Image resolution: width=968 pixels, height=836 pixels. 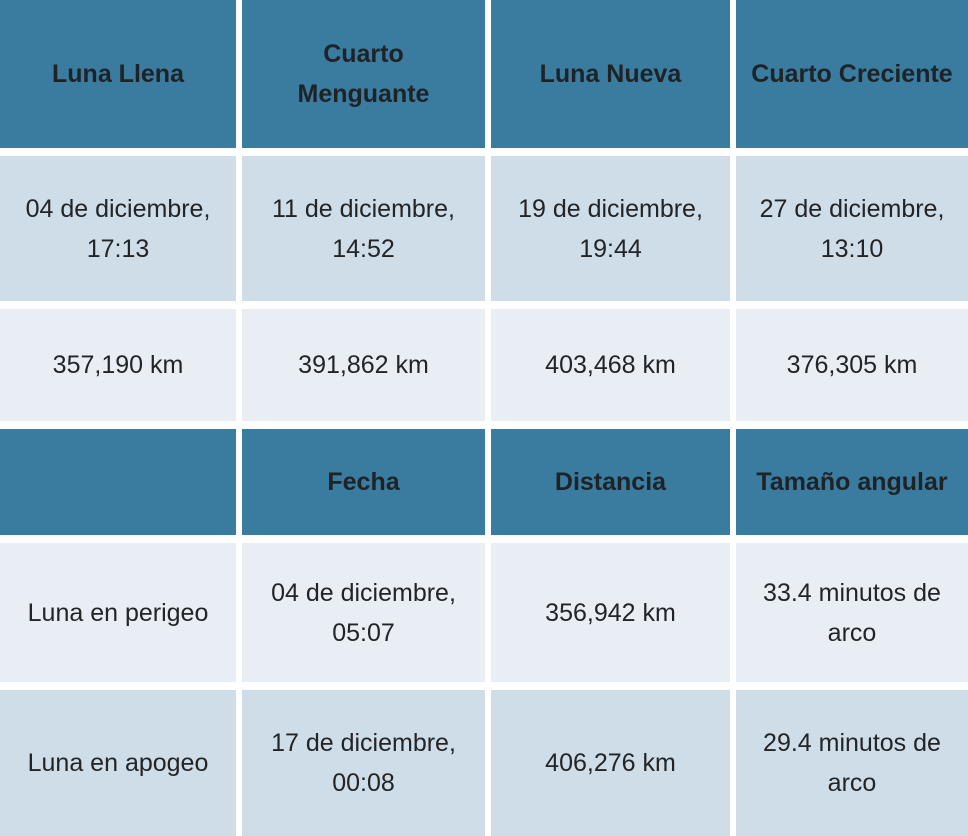 I want to click on header-cell-cuarto-menguante: Cuarto Menguante, so click(x=363, y=74).